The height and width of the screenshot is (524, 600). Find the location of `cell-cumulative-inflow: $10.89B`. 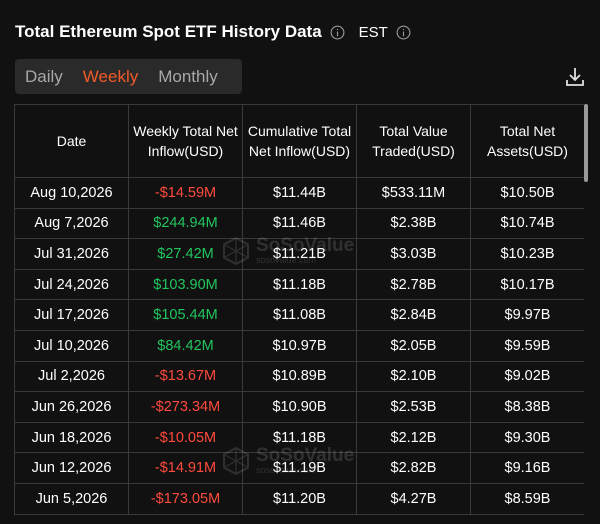

cell-cumulative-inflow: $10.89B is located at coordinates (299, 376).